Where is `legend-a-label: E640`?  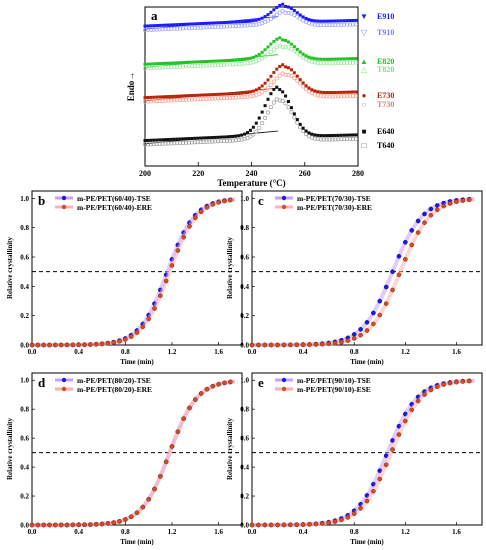 legend-a-label: E640 is located at coordinates (385, 131).